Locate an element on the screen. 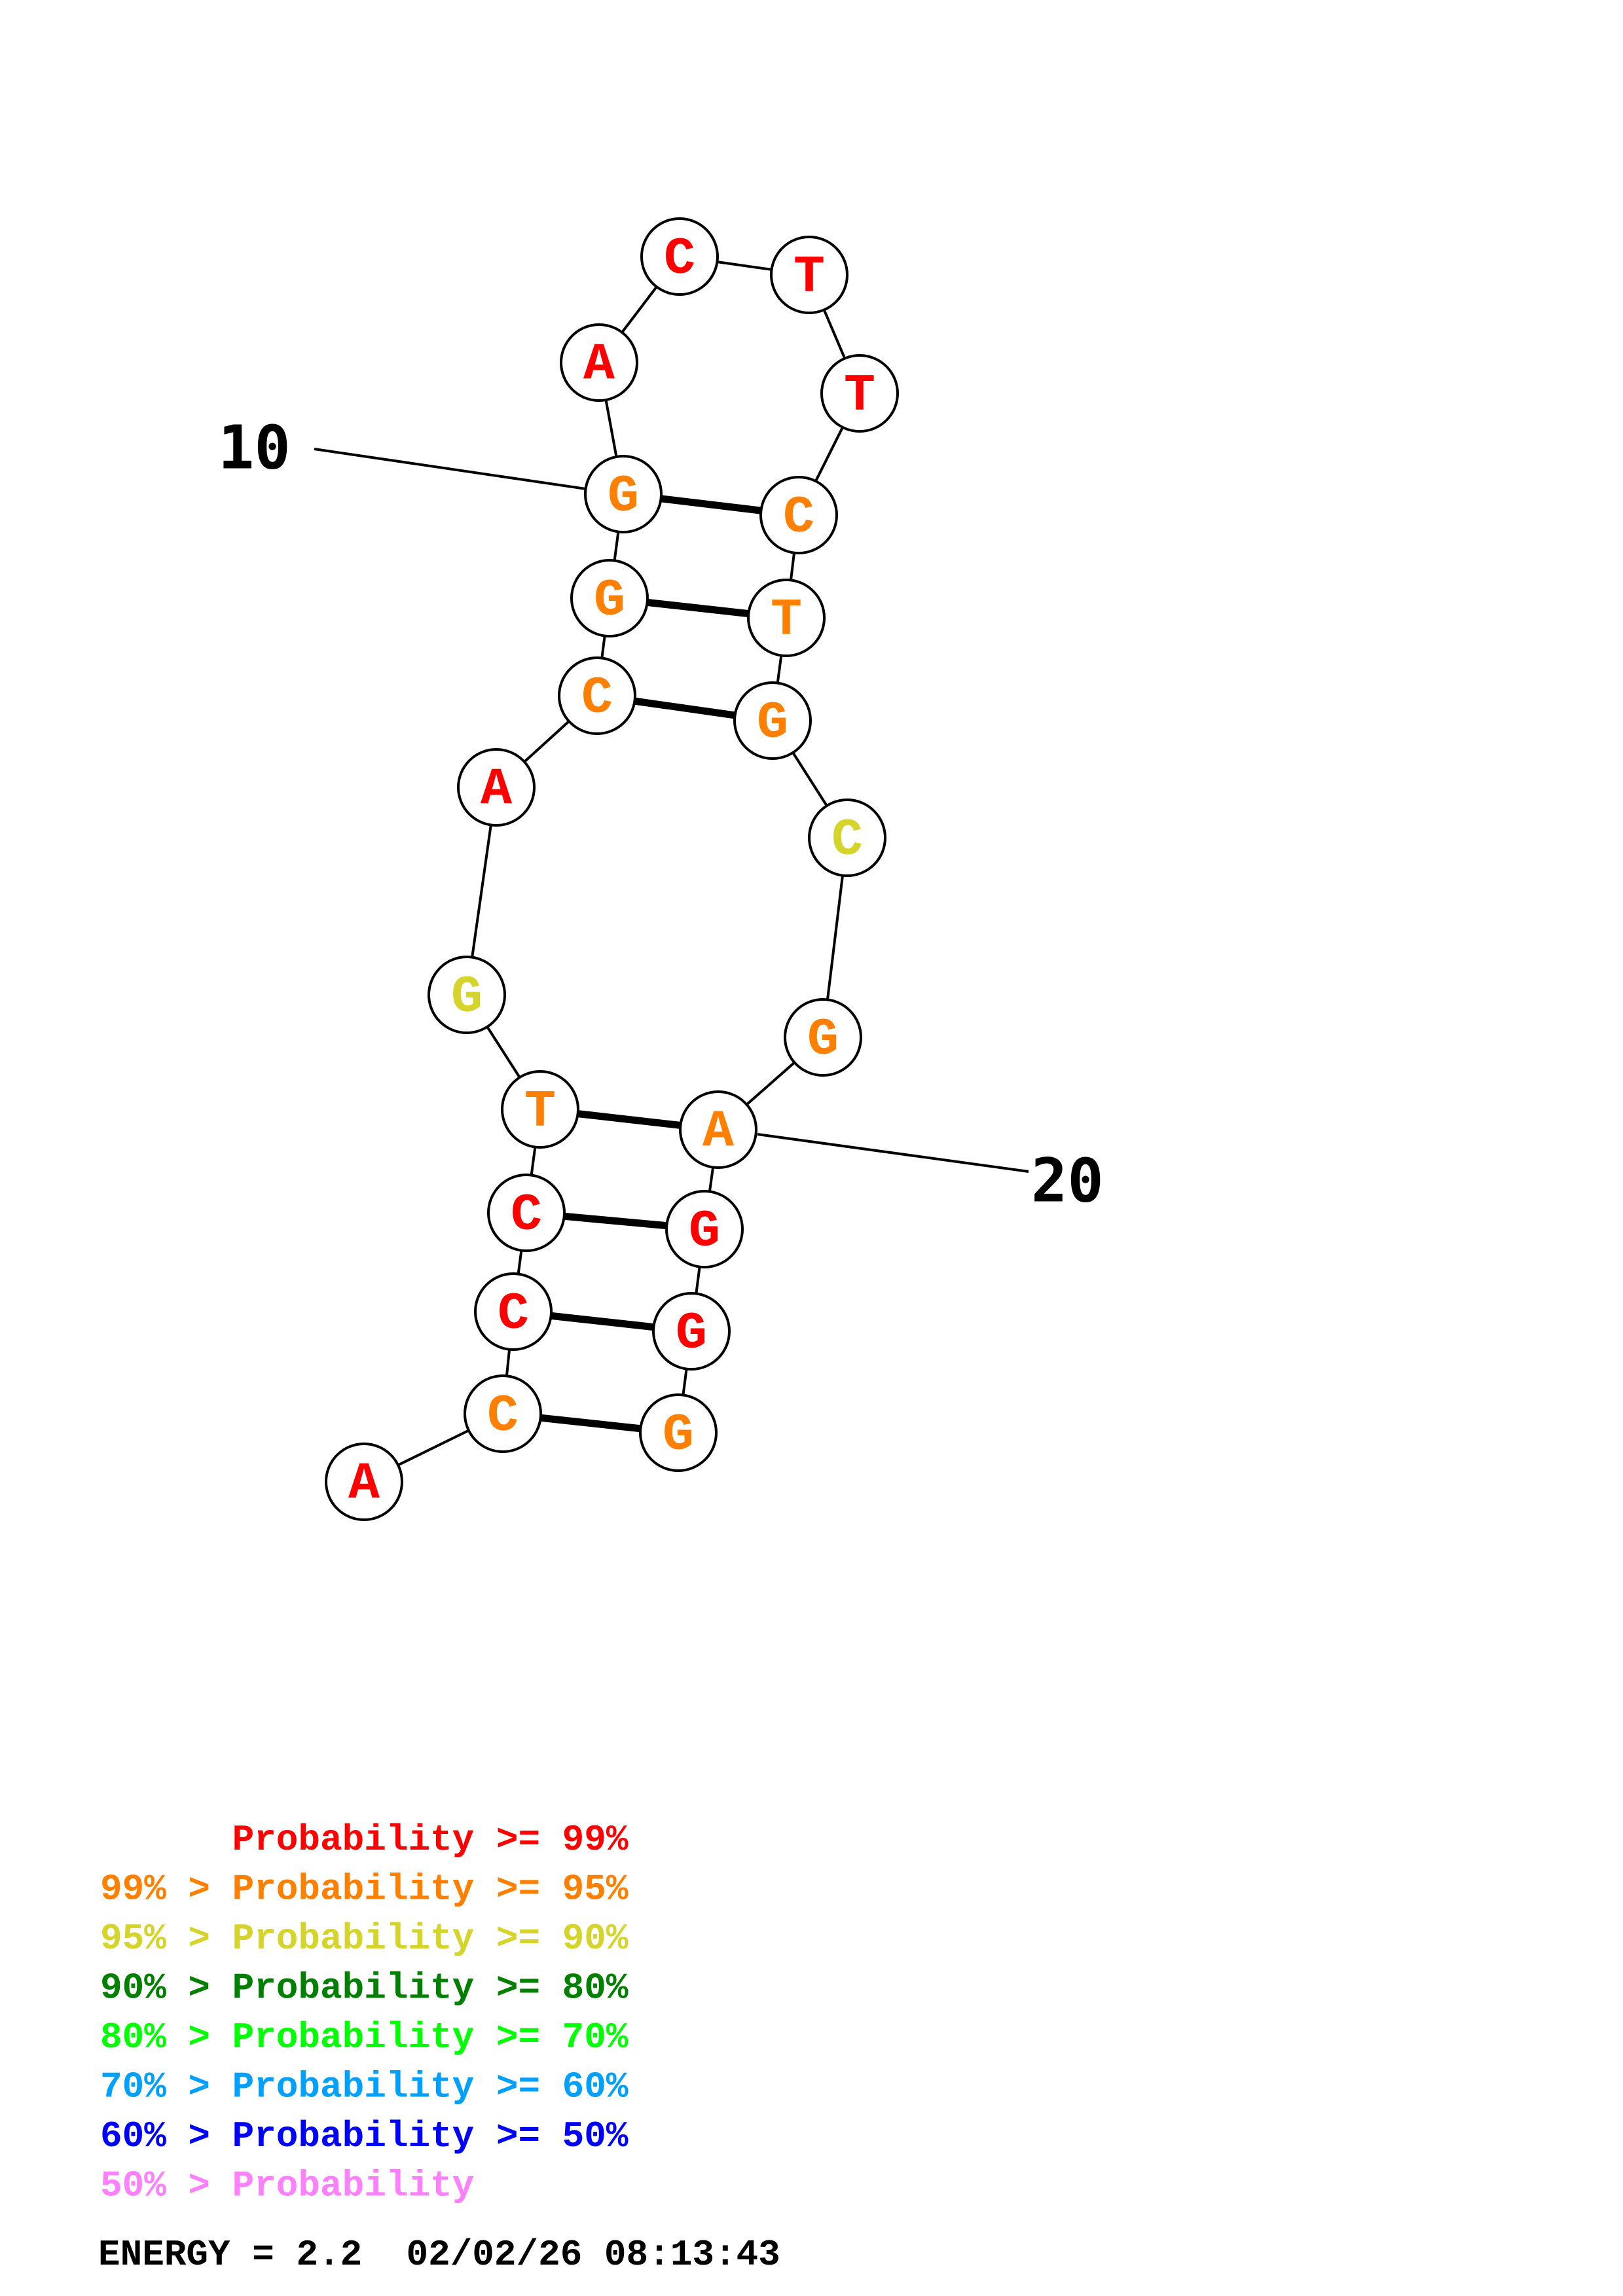 Image resolution: width=1623 pixels, height=2296 pixels. nucleotide-16: T is located at coordinates (786, 618).